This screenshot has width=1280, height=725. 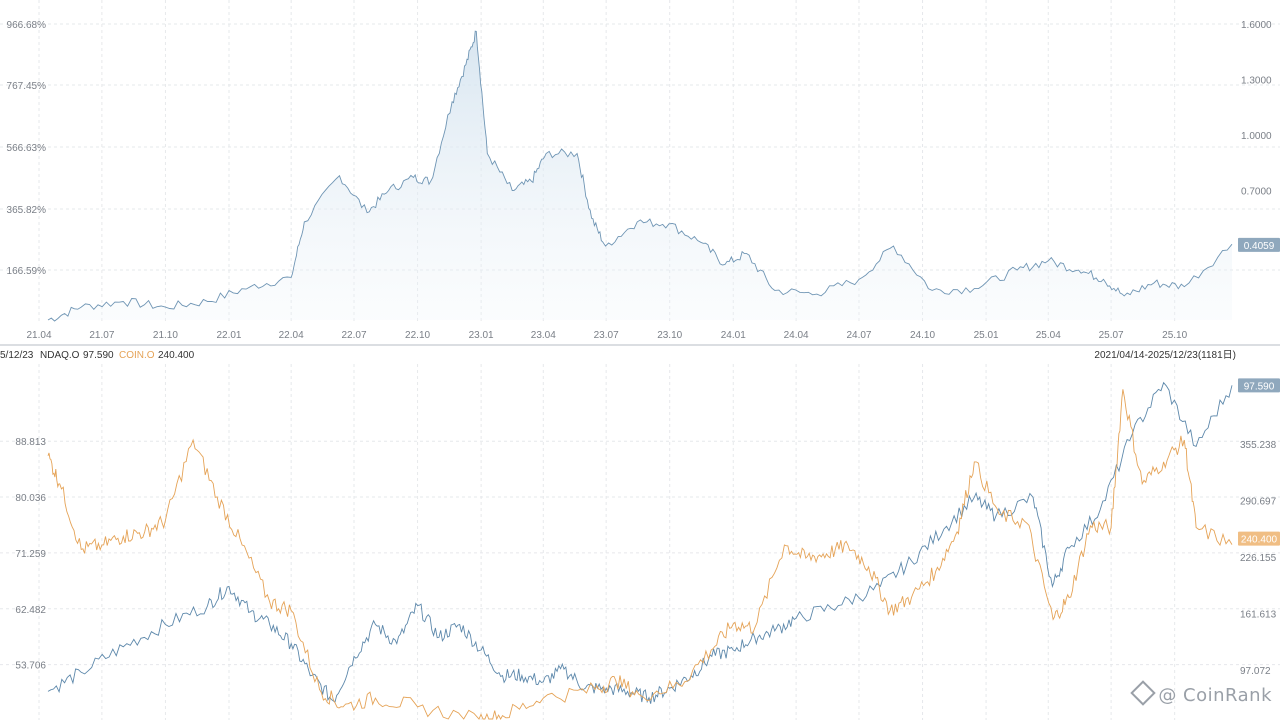 What do you see at coordinates (354, 335) in the screenshot?
I see `top-x-tick-label: 22.07` at bounding box center [354, 335].